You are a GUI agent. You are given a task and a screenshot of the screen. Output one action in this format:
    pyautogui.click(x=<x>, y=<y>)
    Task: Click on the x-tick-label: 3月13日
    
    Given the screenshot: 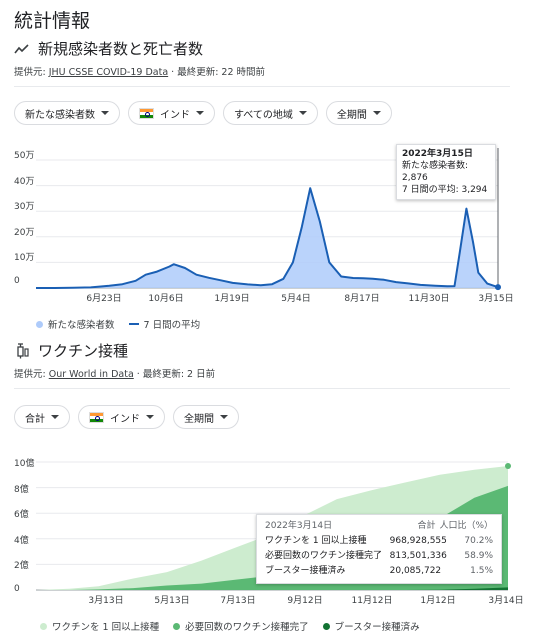 What is the action you would take?
    pyautogui.click(x=106, y=601)
    